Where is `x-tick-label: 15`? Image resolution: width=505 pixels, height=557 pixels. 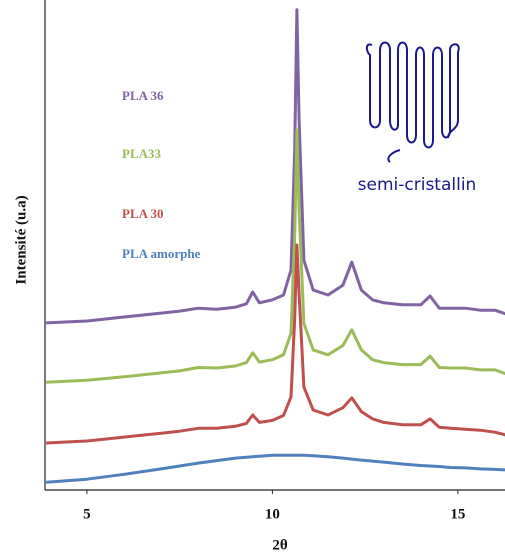 x-tick-label: 15 is located at coordinates (457, 514).